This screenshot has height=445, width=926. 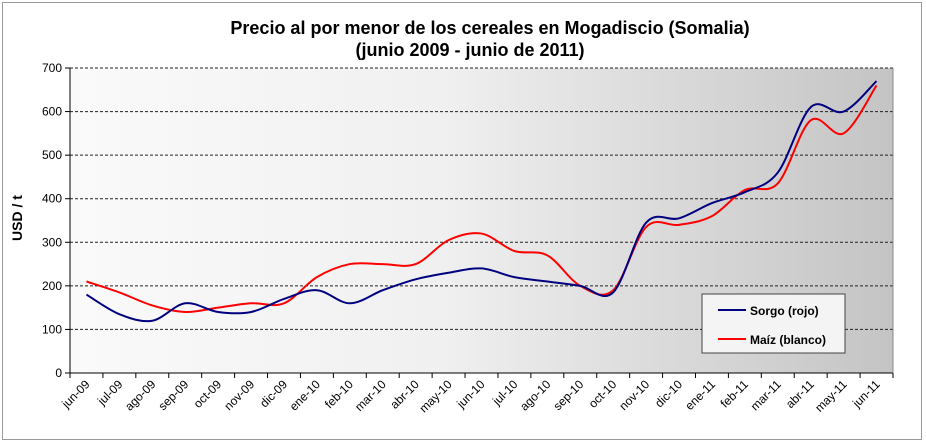 What do you see at coordinates (52, 199) in the screenshot?
I see `y-tick-label: 400` at bounding box center [52, 199].